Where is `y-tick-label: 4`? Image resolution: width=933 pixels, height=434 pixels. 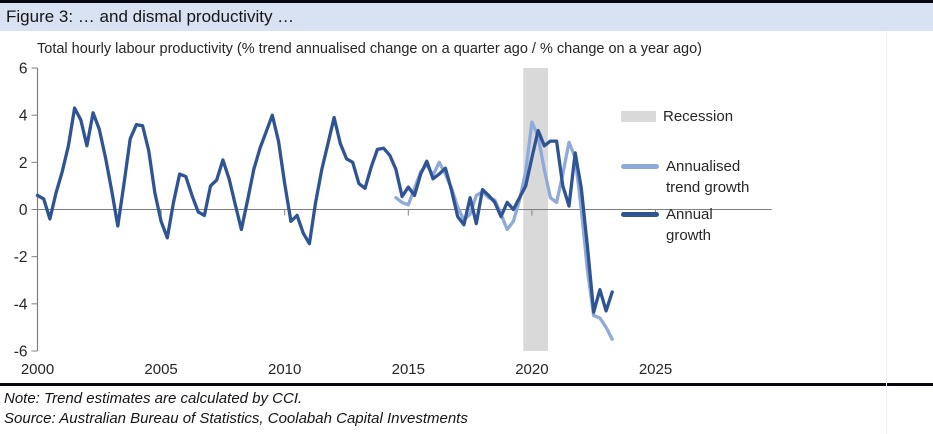 y-tick-label: 4 is located at coordinates (23, 116).